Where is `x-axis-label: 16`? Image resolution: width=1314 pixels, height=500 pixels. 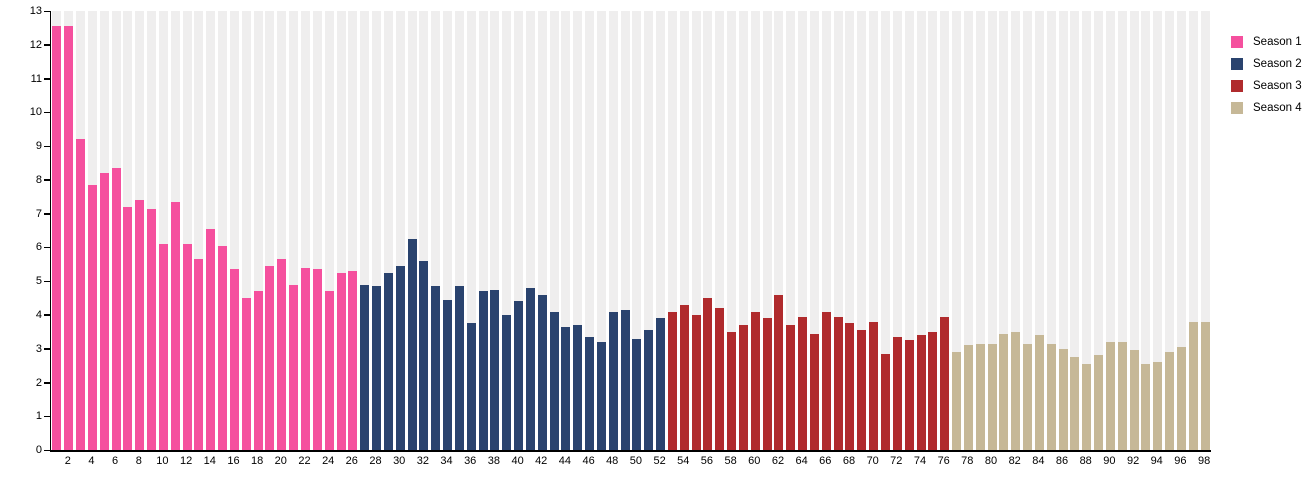 x-axis-label: 16 is located at coordinates (233, 461).